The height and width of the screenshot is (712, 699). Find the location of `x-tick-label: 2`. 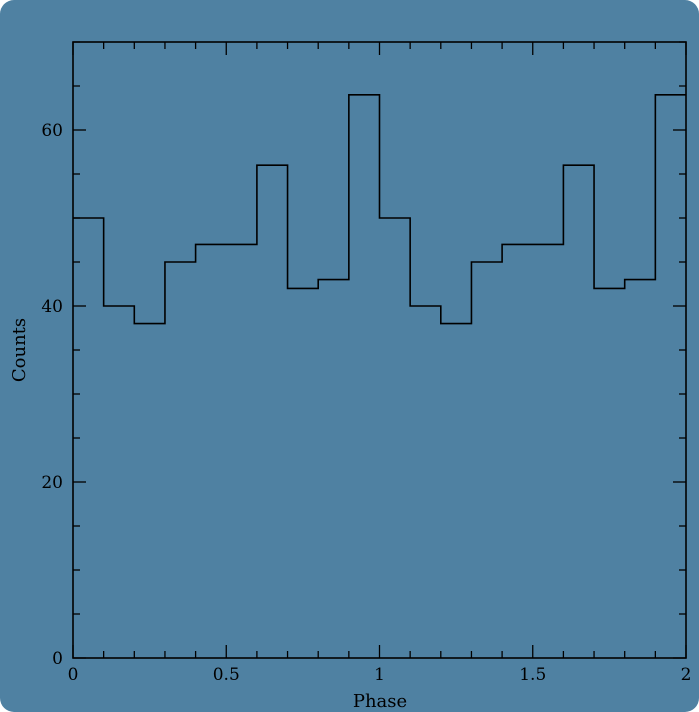

x-tick-label: 2 is located at coordinates (686, 675).